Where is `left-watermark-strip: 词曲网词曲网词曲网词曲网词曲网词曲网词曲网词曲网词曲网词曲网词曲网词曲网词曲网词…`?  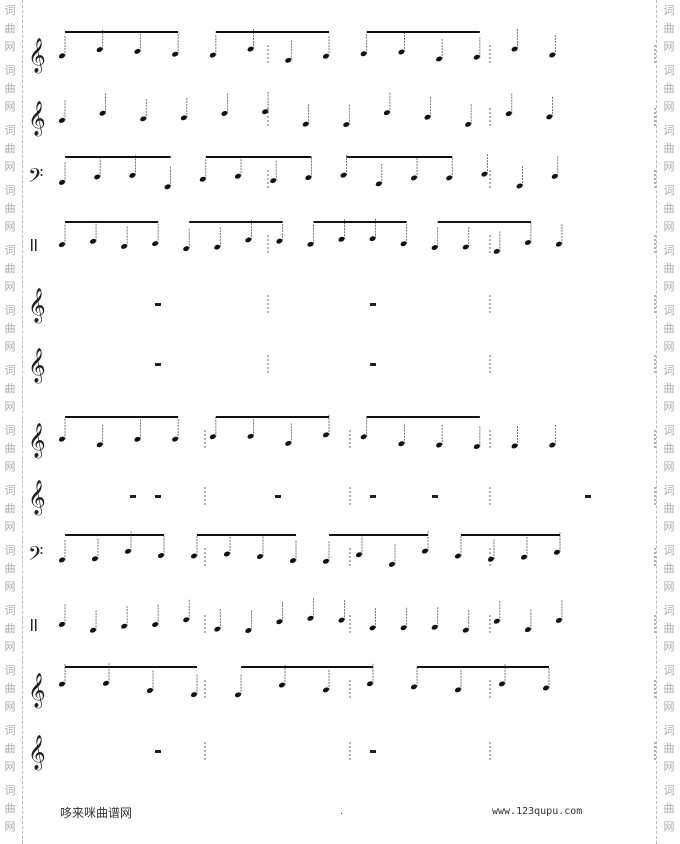
left-watermark-strip: 词曲网词曲网词曲网词曲网词曲网词曲网词曲网词曲网词曲网词曲网词曲网词曲网词曲网词… is located at coordinates (11, 422).